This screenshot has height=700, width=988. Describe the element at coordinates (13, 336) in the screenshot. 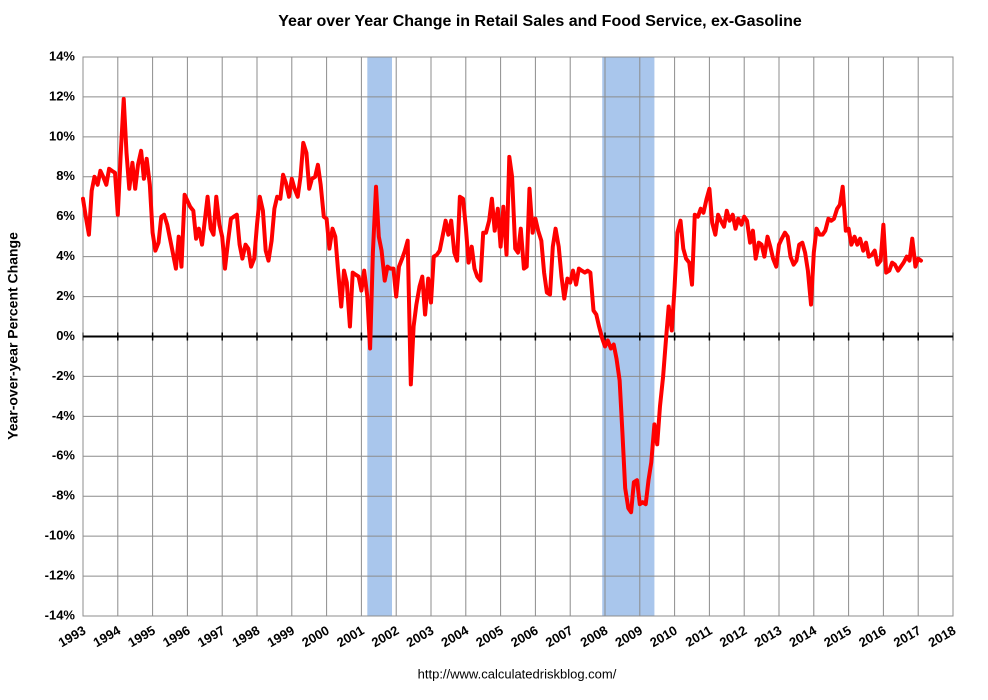

I see `y-axis-label: Year-over-year Percent Change` at that location.